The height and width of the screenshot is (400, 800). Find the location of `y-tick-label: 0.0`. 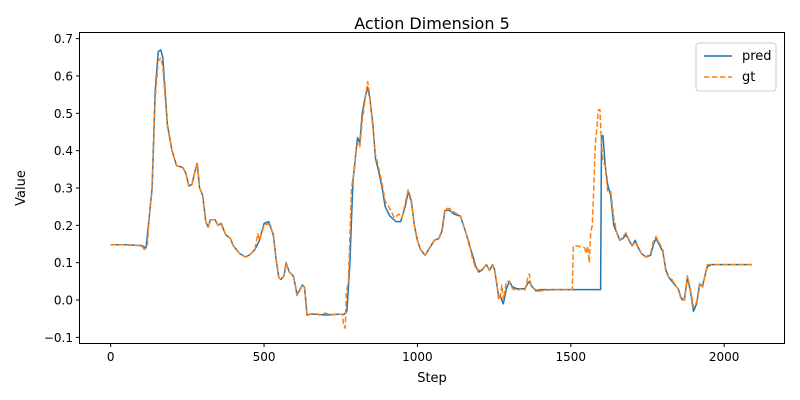

y-tick-label: 0.0 is located at coordinates (63, 301).